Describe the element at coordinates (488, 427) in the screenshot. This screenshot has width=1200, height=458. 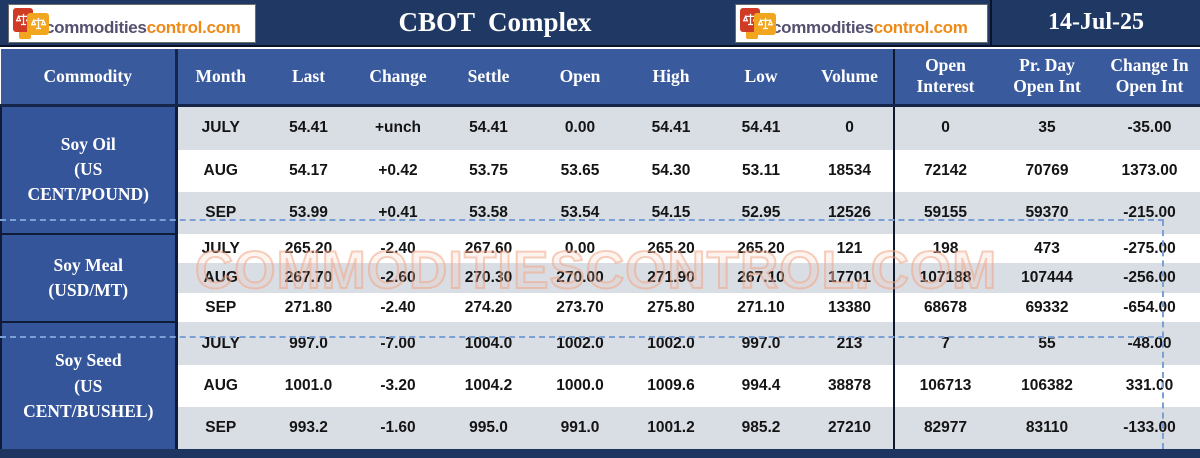
I see `data-cell: 995.0` at that location.